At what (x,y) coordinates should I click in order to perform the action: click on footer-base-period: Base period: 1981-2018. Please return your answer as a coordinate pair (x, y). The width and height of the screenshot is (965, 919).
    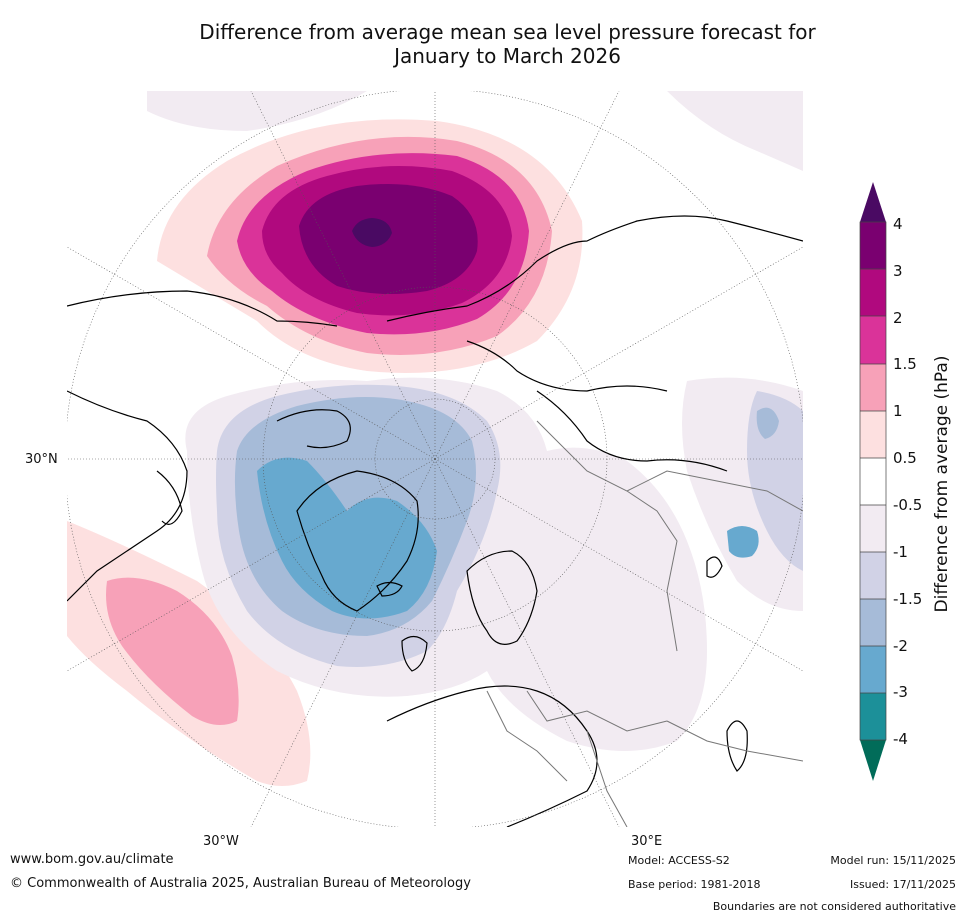
    Looking at the image, I should click on (694, 884).